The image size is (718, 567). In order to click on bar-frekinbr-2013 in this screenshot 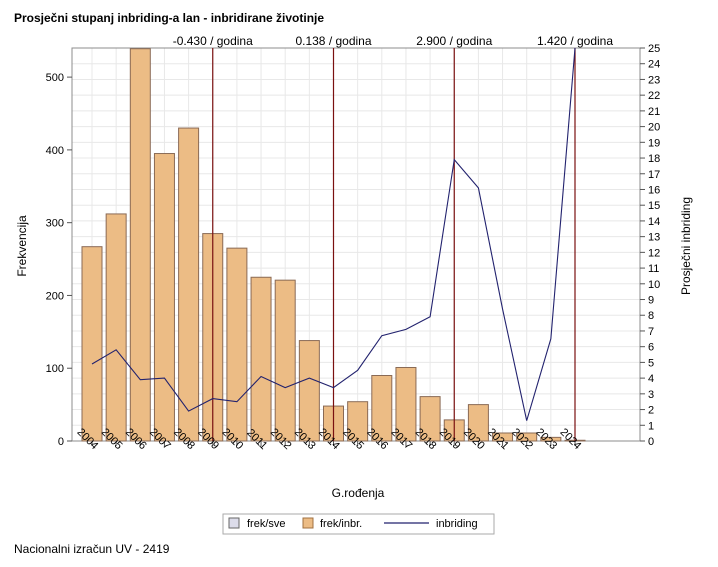, I will do `click(309, 391)`.